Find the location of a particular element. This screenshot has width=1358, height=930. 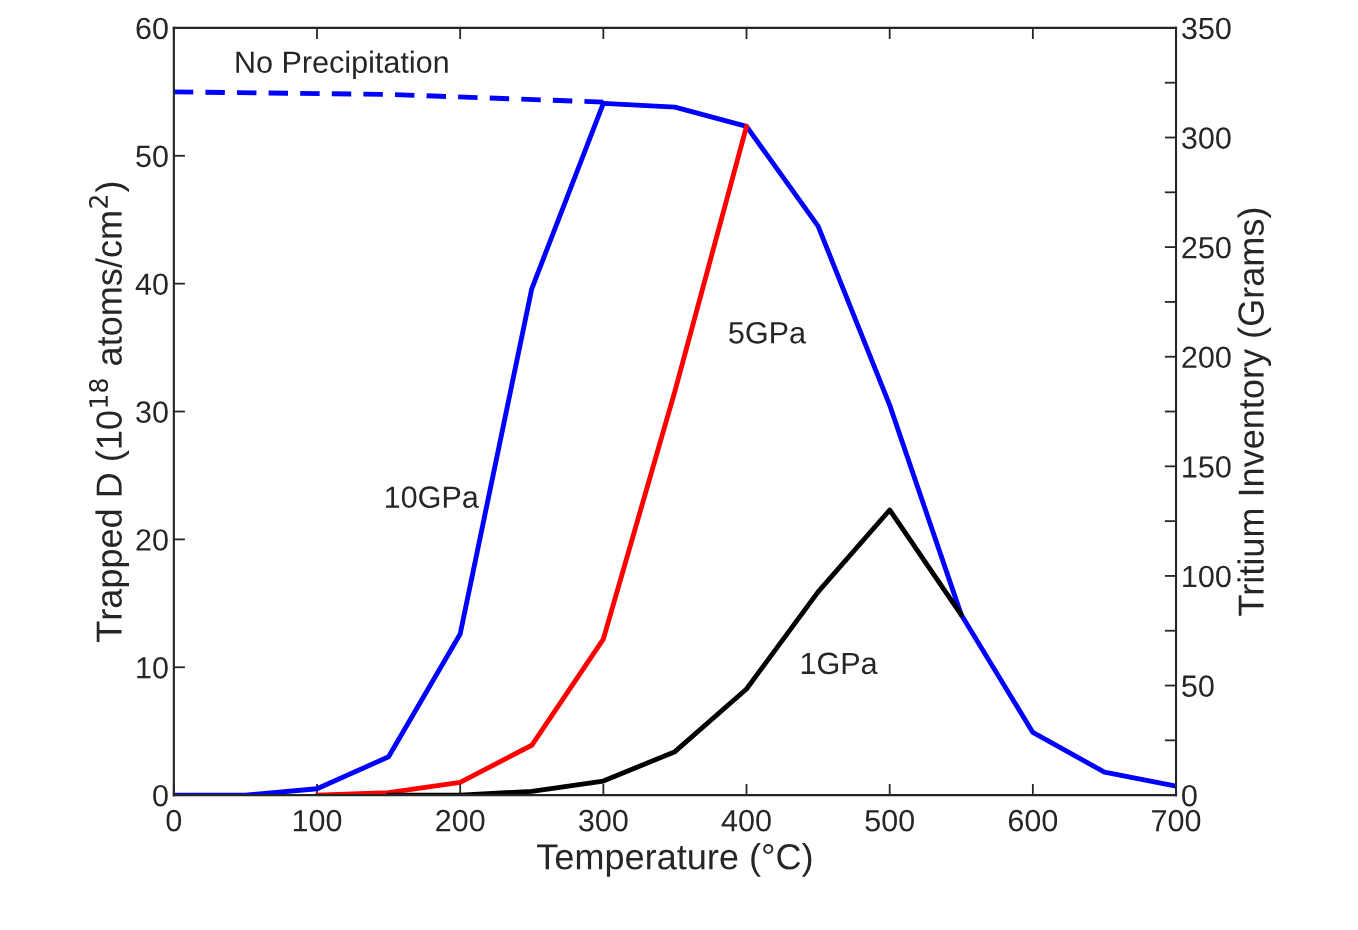

x-tick-label: 600 is located at coordinates (1033, 820).